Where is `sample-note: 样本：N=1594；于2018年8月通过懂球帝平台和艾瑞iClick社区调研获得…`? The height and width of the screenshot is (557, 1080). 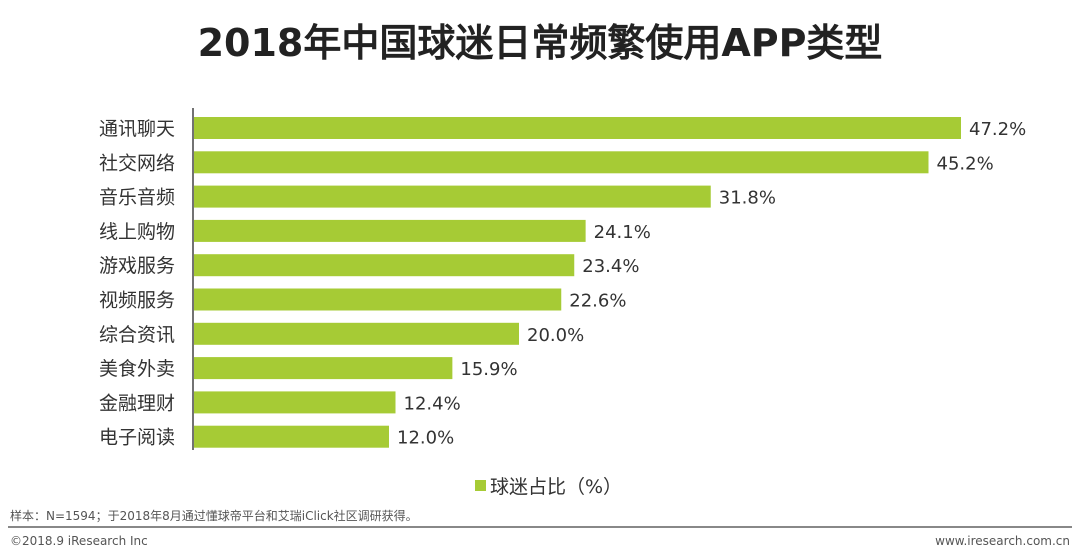
sample-note: 样本：N=1594；于2018年8月通过懂球帝平台和艾瑞iClick社区调研获得… is located at coordinates (214, 516).